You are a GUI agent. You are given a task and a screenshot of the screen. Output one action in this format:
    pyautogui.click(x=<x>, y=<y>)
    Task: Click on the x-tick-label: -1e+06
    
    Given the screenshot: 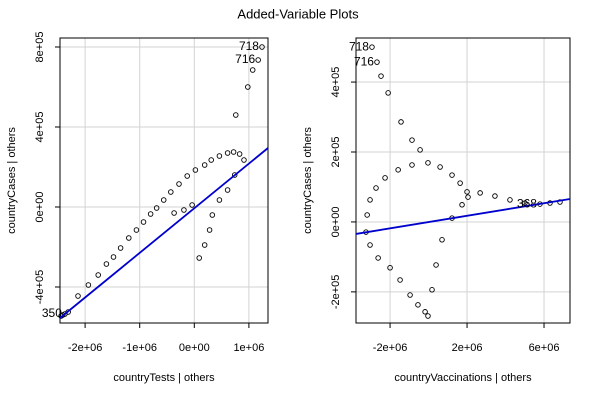 What is the action you would take?
    pyautogui.click(x=139, y=348)
    